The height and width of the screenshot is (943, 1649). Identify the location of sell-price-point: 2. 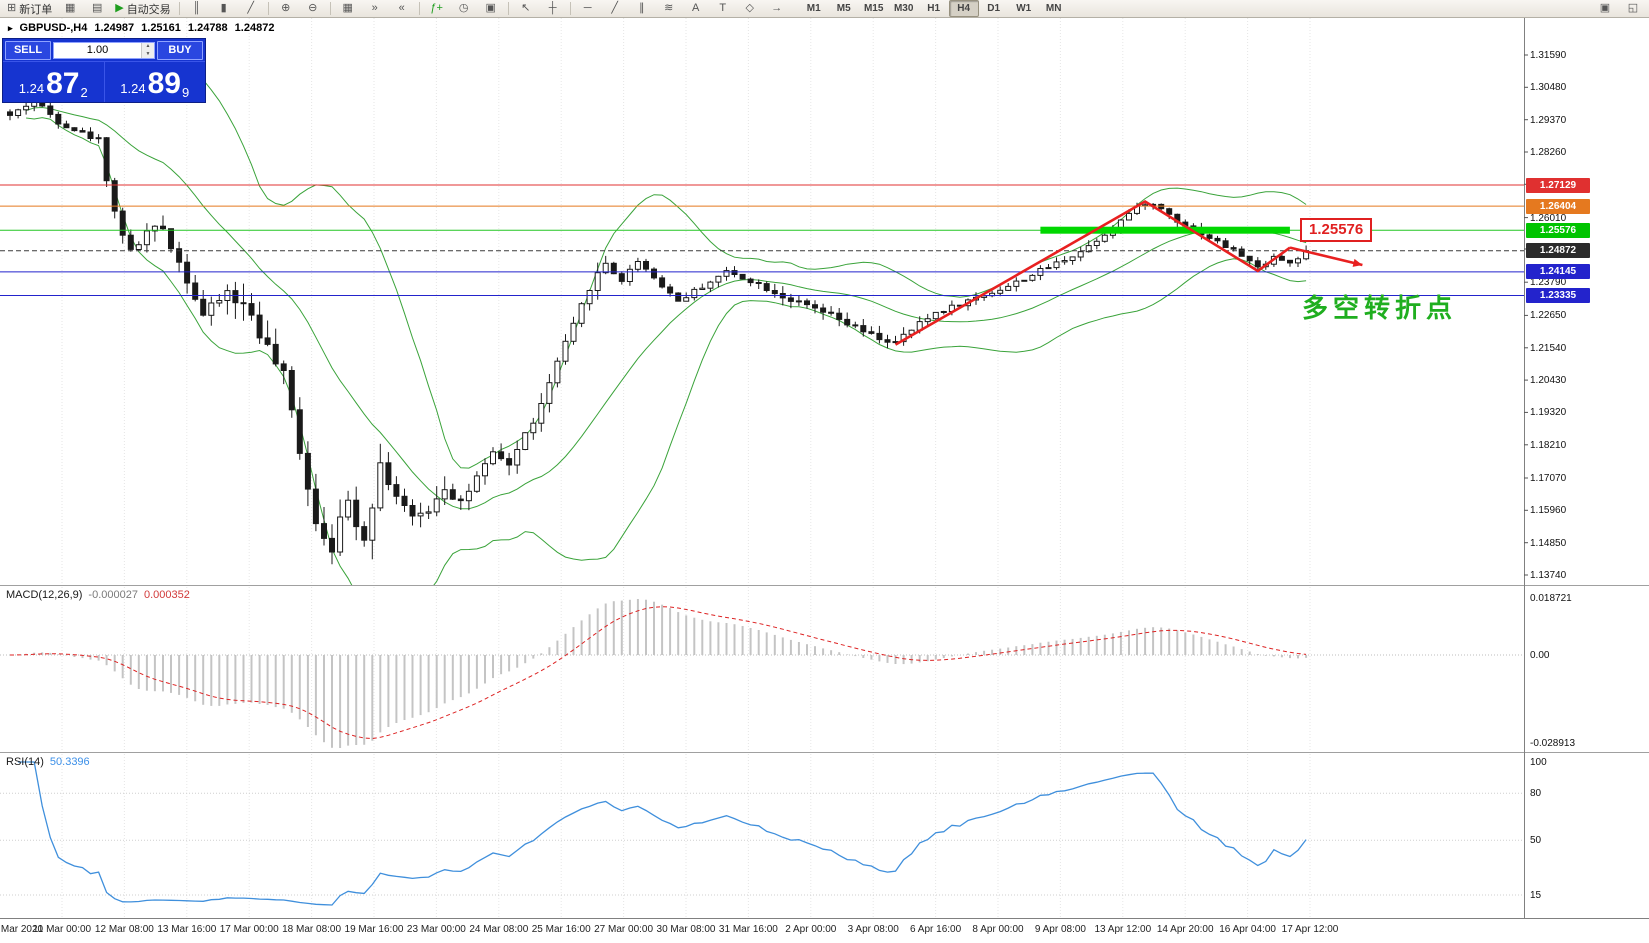
(84, 92).